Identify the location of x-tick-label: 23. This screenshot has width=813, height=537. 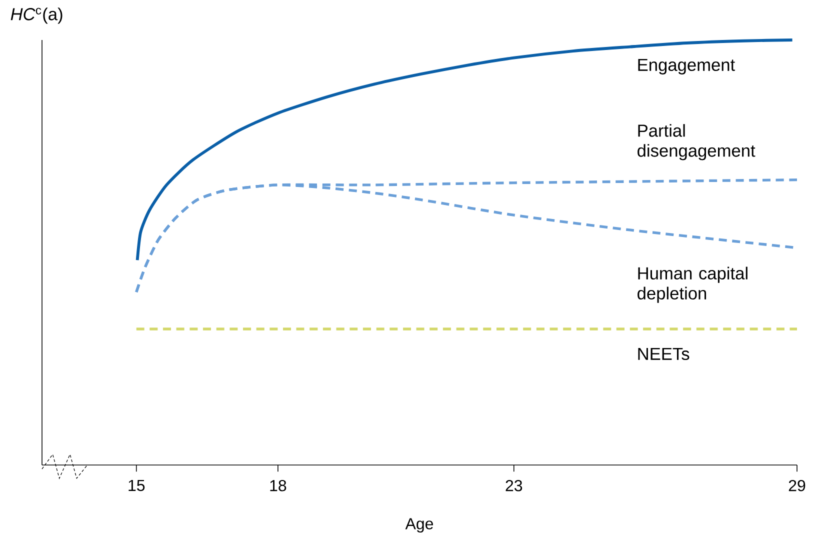
(514, 486).